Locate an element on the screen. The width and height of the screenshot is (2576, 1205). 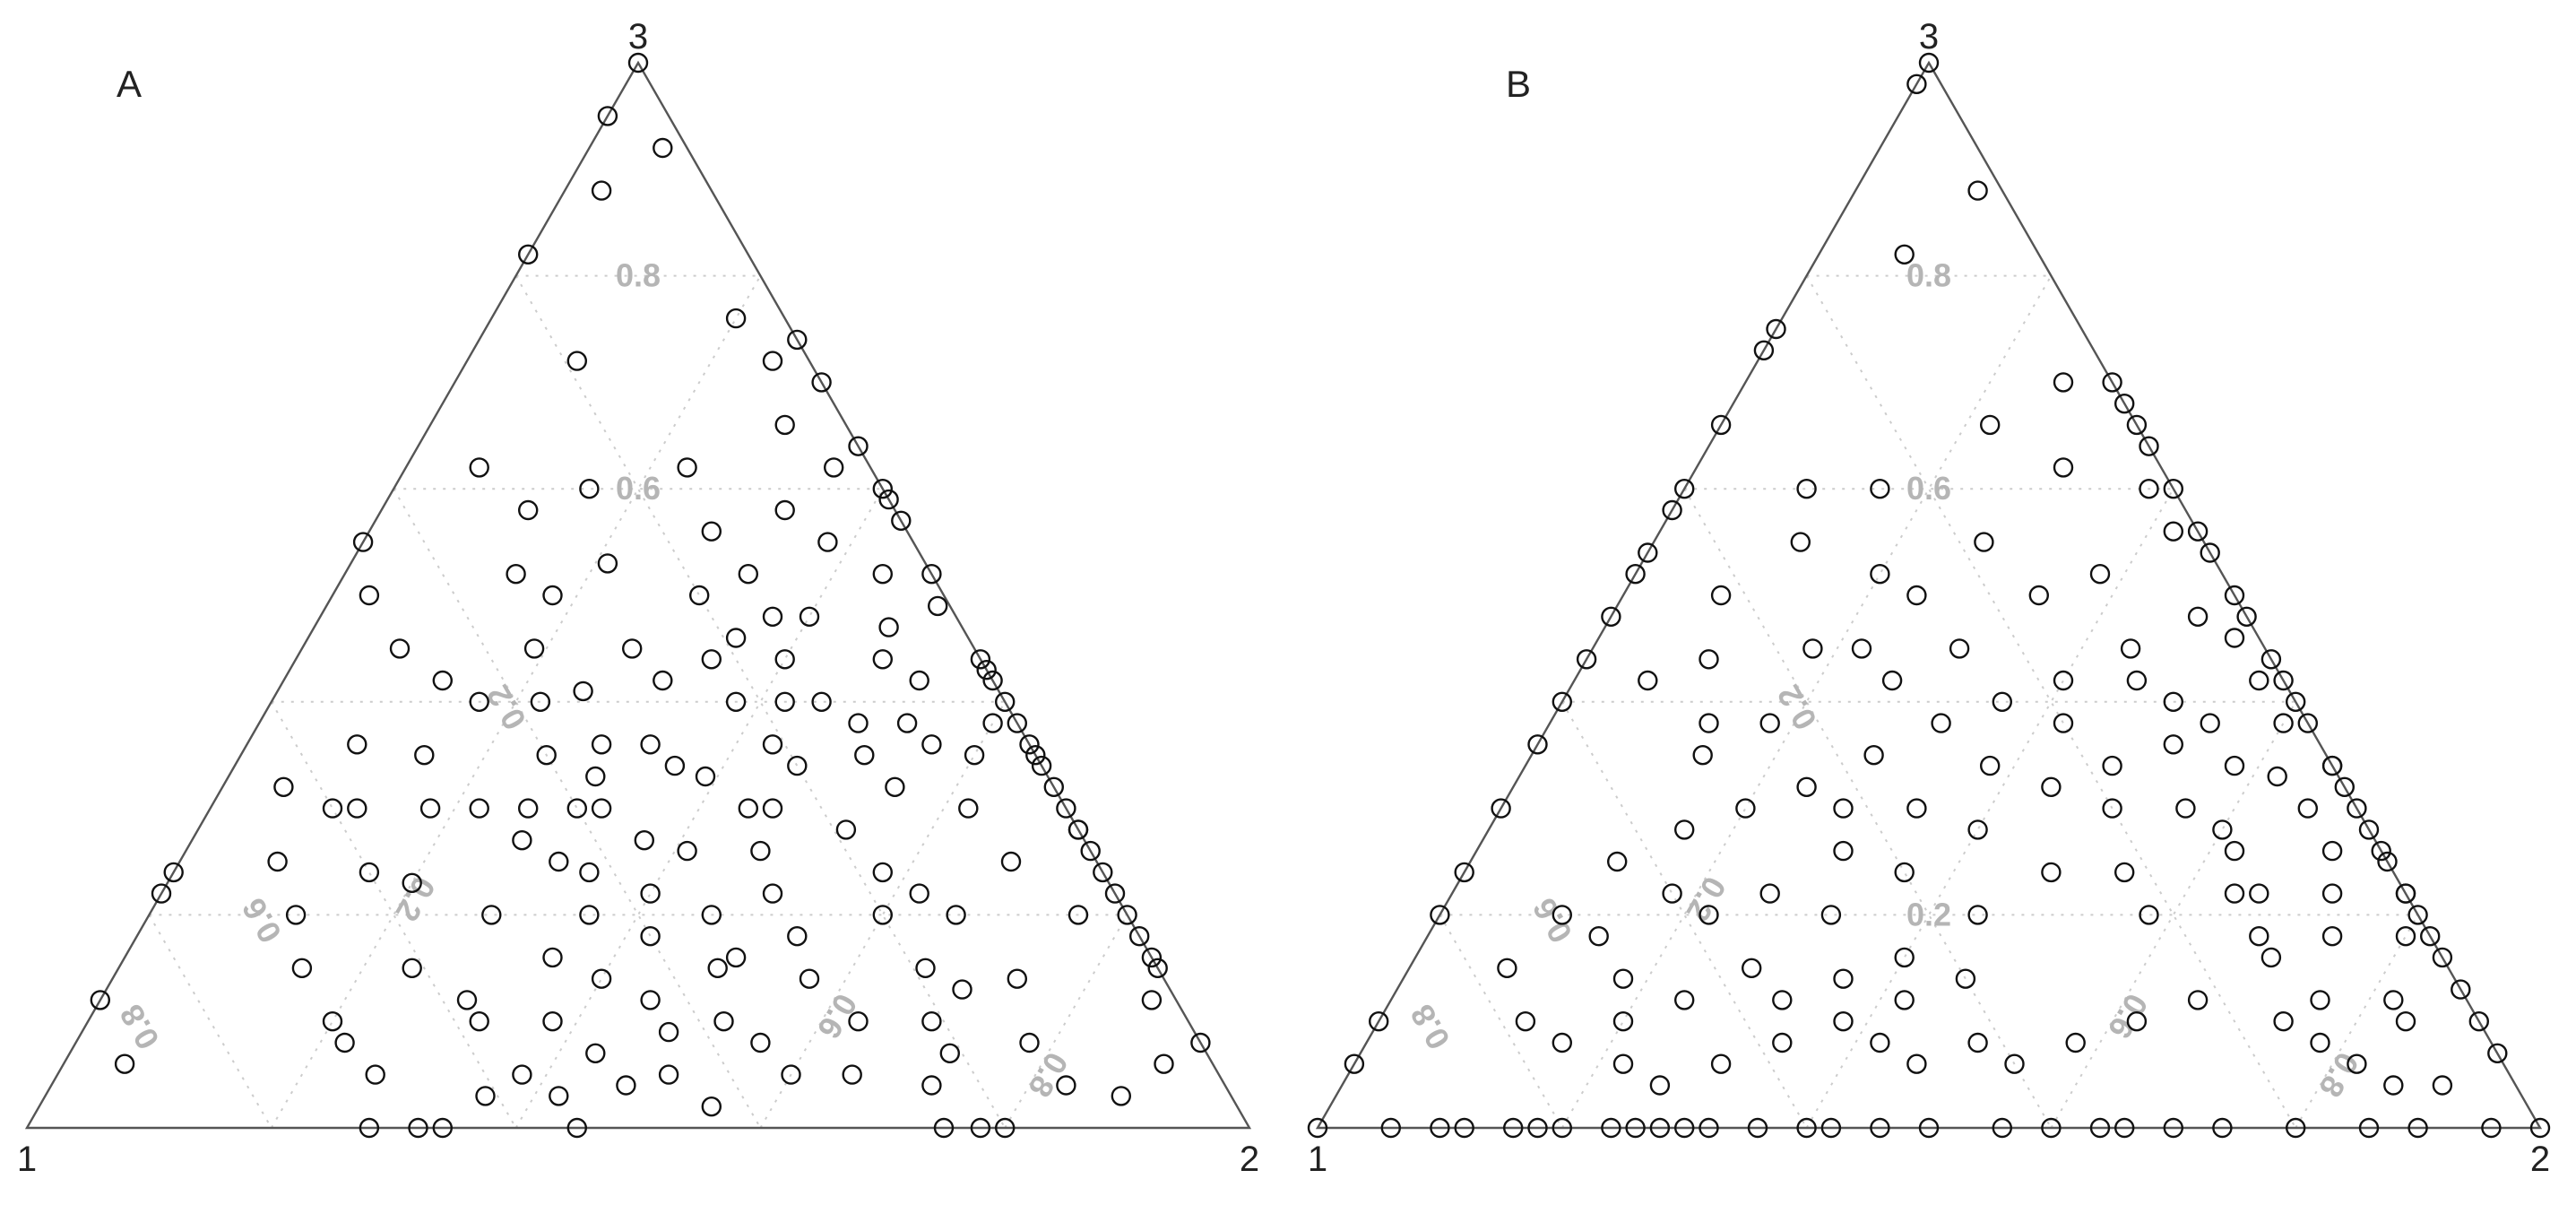
panel-label: A is located at coordinates (129, 84).